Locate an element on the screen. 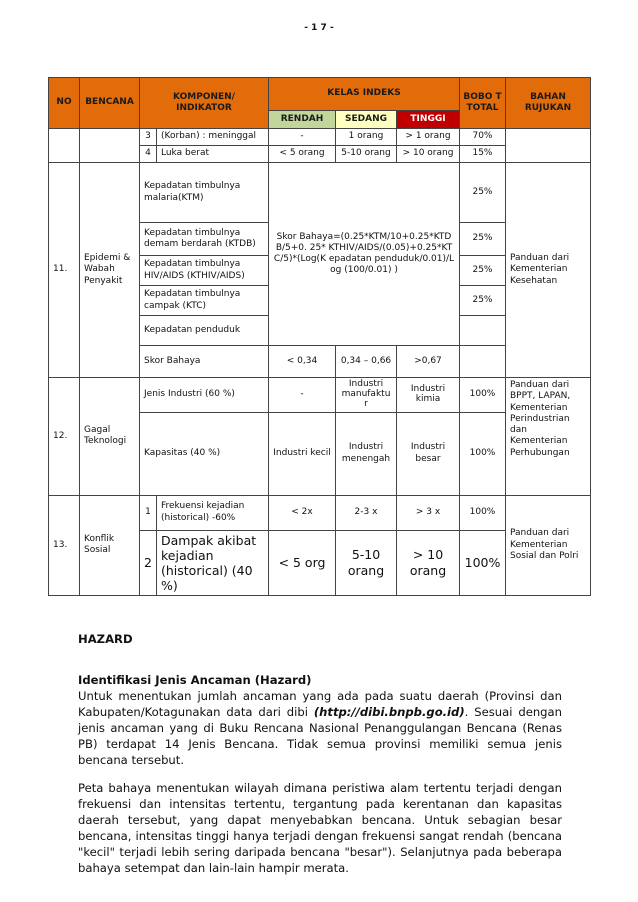 This screenshot has width=638, height=902. sub-number: 3 is located at coordinates (148, 137).